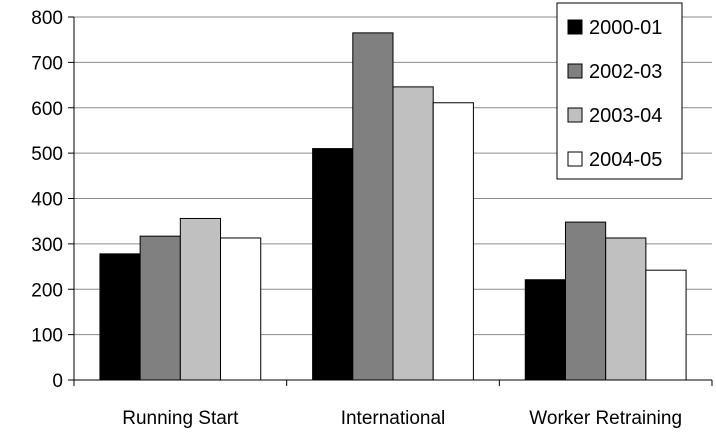 This screenshot has width=716, height=435. What do you see at coordinates (625, 72) in the screenshot?
I see `legend-label: 2002-03` at bounding box center [625, 72].